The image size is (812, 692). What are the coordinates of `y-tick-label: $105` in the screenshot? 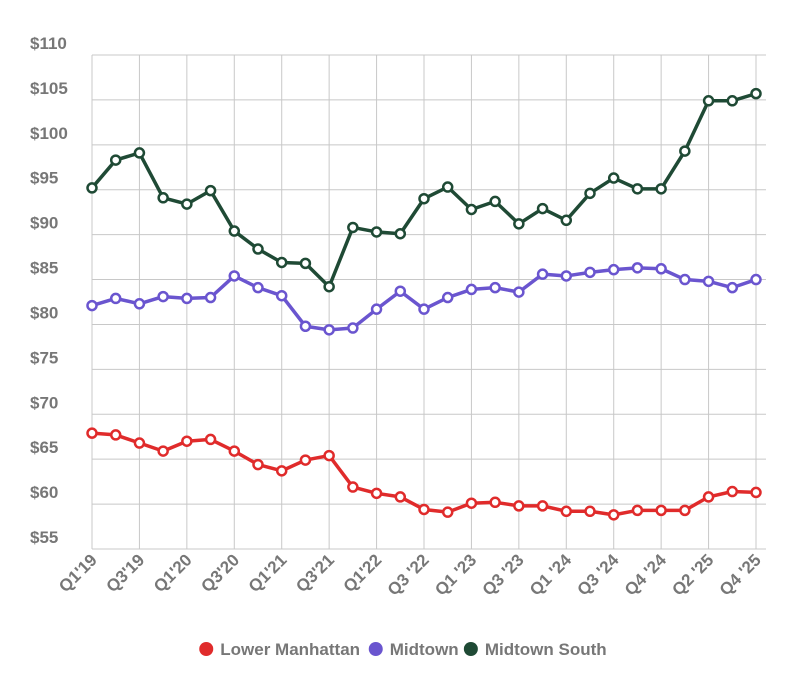 It's located at (49, 88).